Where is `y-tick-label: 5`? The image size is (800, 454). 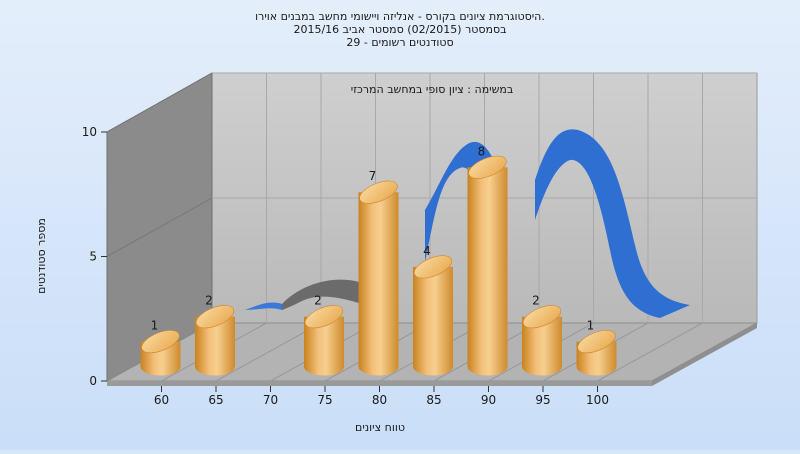 y-tick-label: 5 is located at coordinates (93, 257).